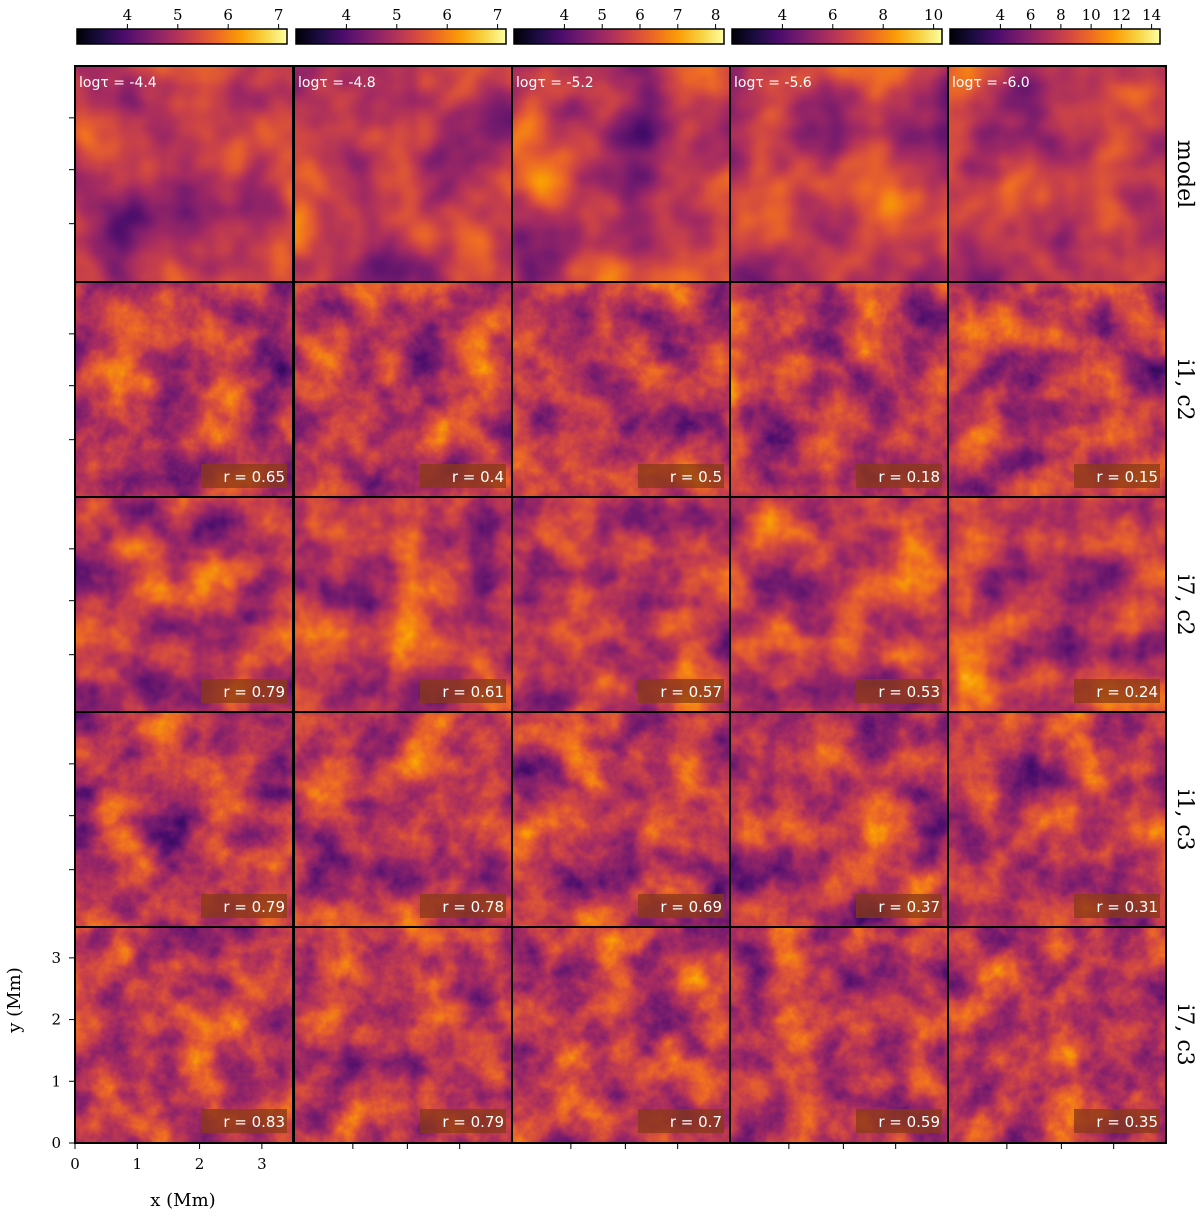 This screenshot has width=1200, height=1219. I want to click on correlation-label: r = 0.59, so click(909, 1122).